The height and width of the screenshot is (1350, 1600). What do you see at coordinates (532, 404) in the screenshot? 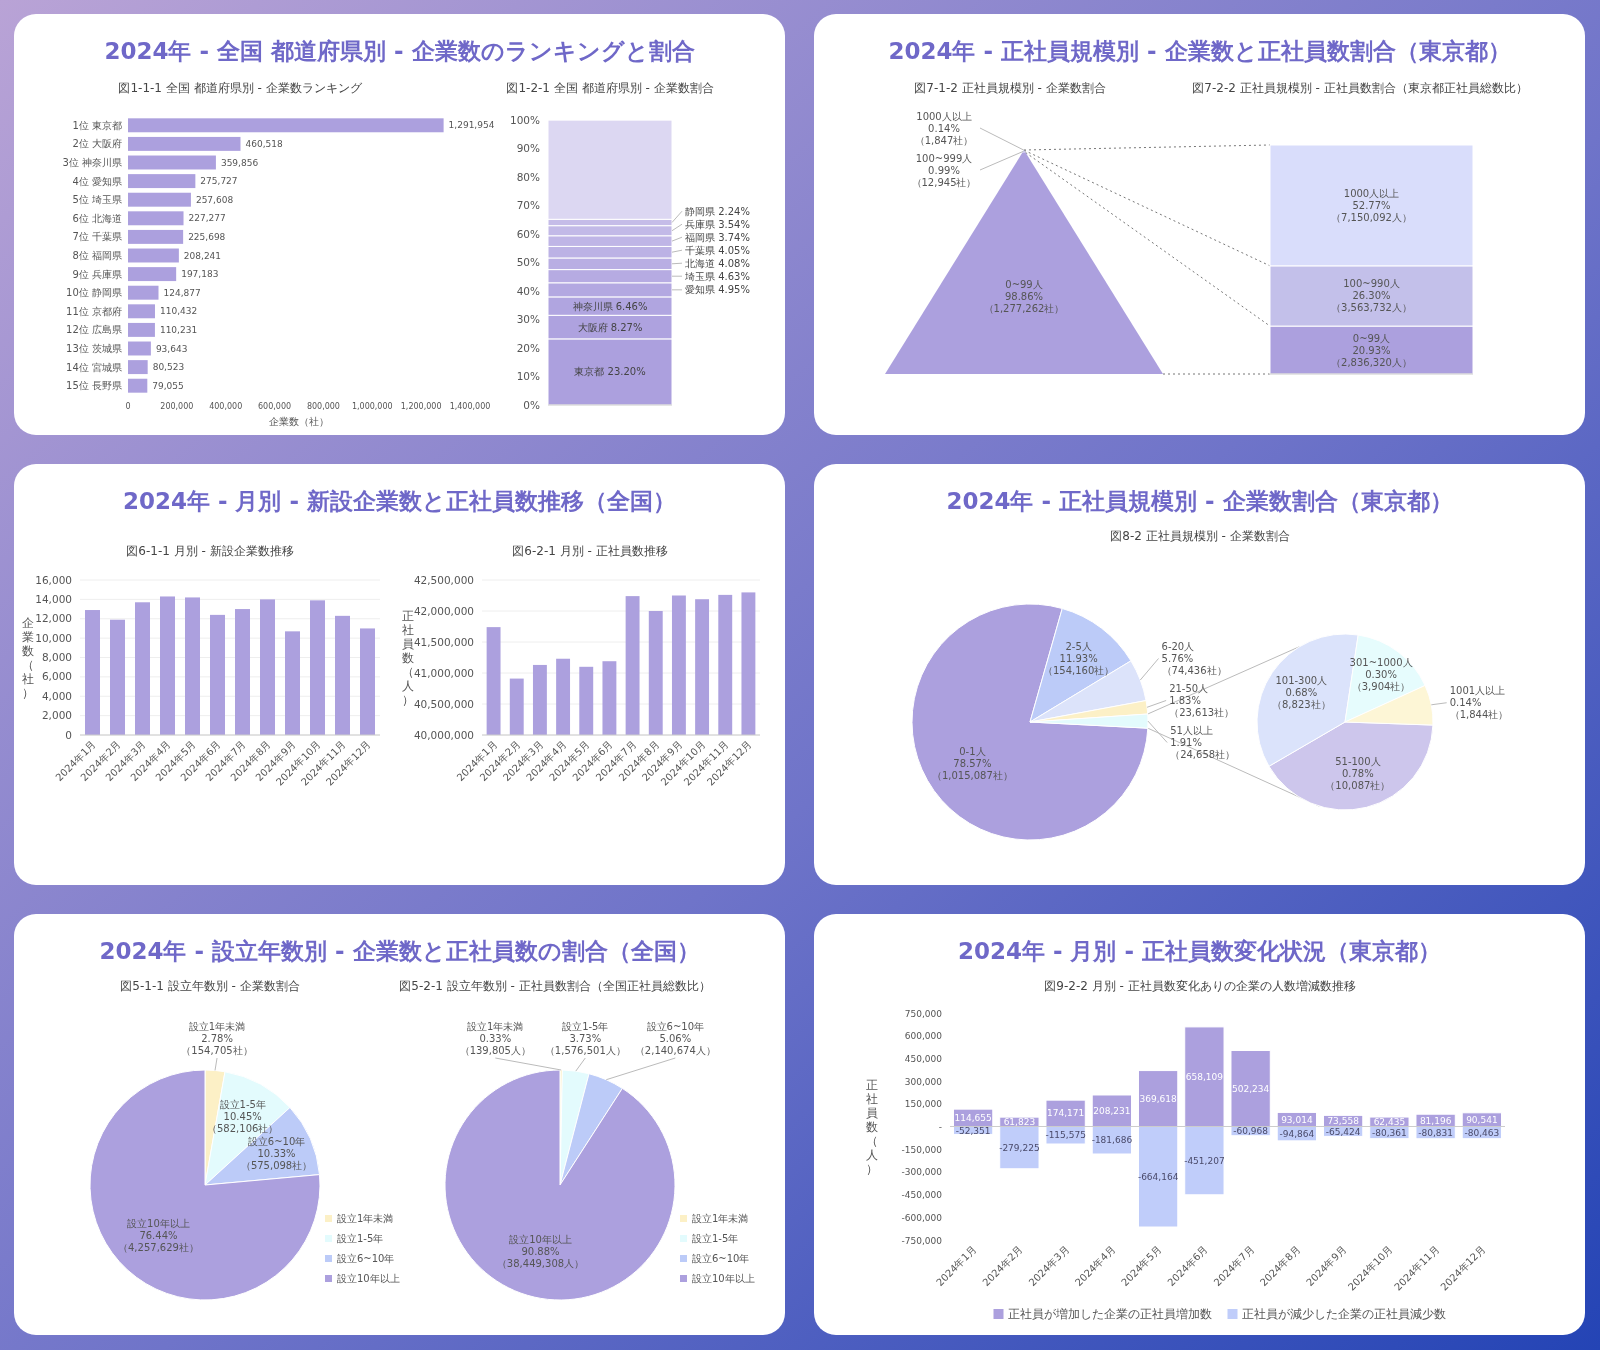
I see `y-tick-label: 0%` at bounding box center [532, 404].